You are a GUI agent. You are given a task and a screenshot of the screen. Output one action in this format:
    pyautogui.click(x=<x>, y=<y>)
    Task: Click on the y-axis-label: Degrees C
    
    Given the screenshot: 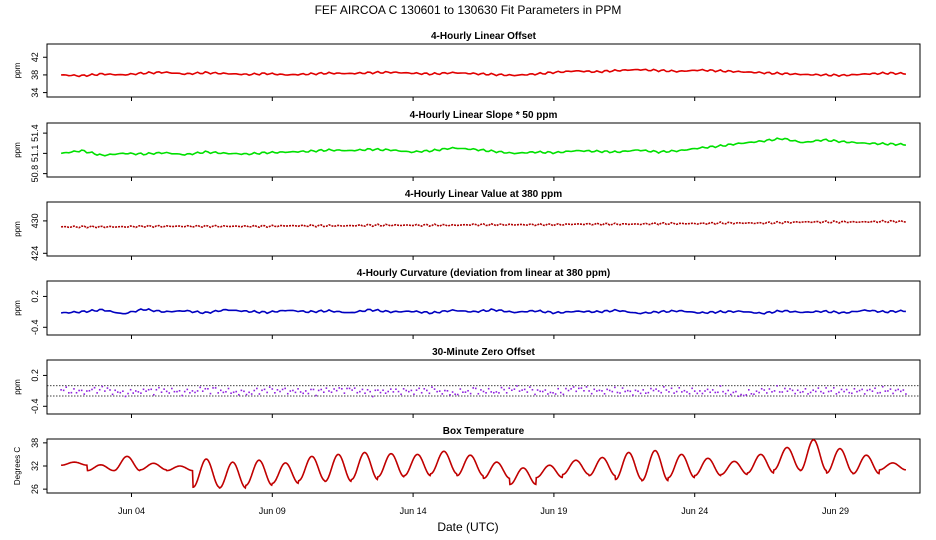 What is the action you would take?
    pyautogui.click(x=17, y=466)
    